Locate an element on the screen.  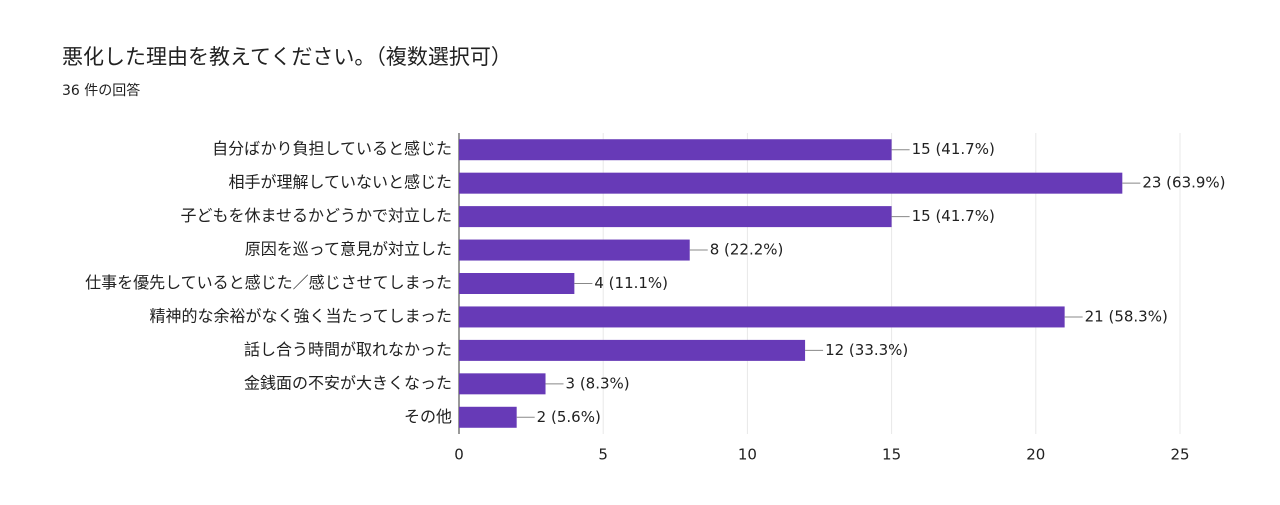
y-tick-label: 話し合う時間が取れなかった is located at coordinates (348, 349).